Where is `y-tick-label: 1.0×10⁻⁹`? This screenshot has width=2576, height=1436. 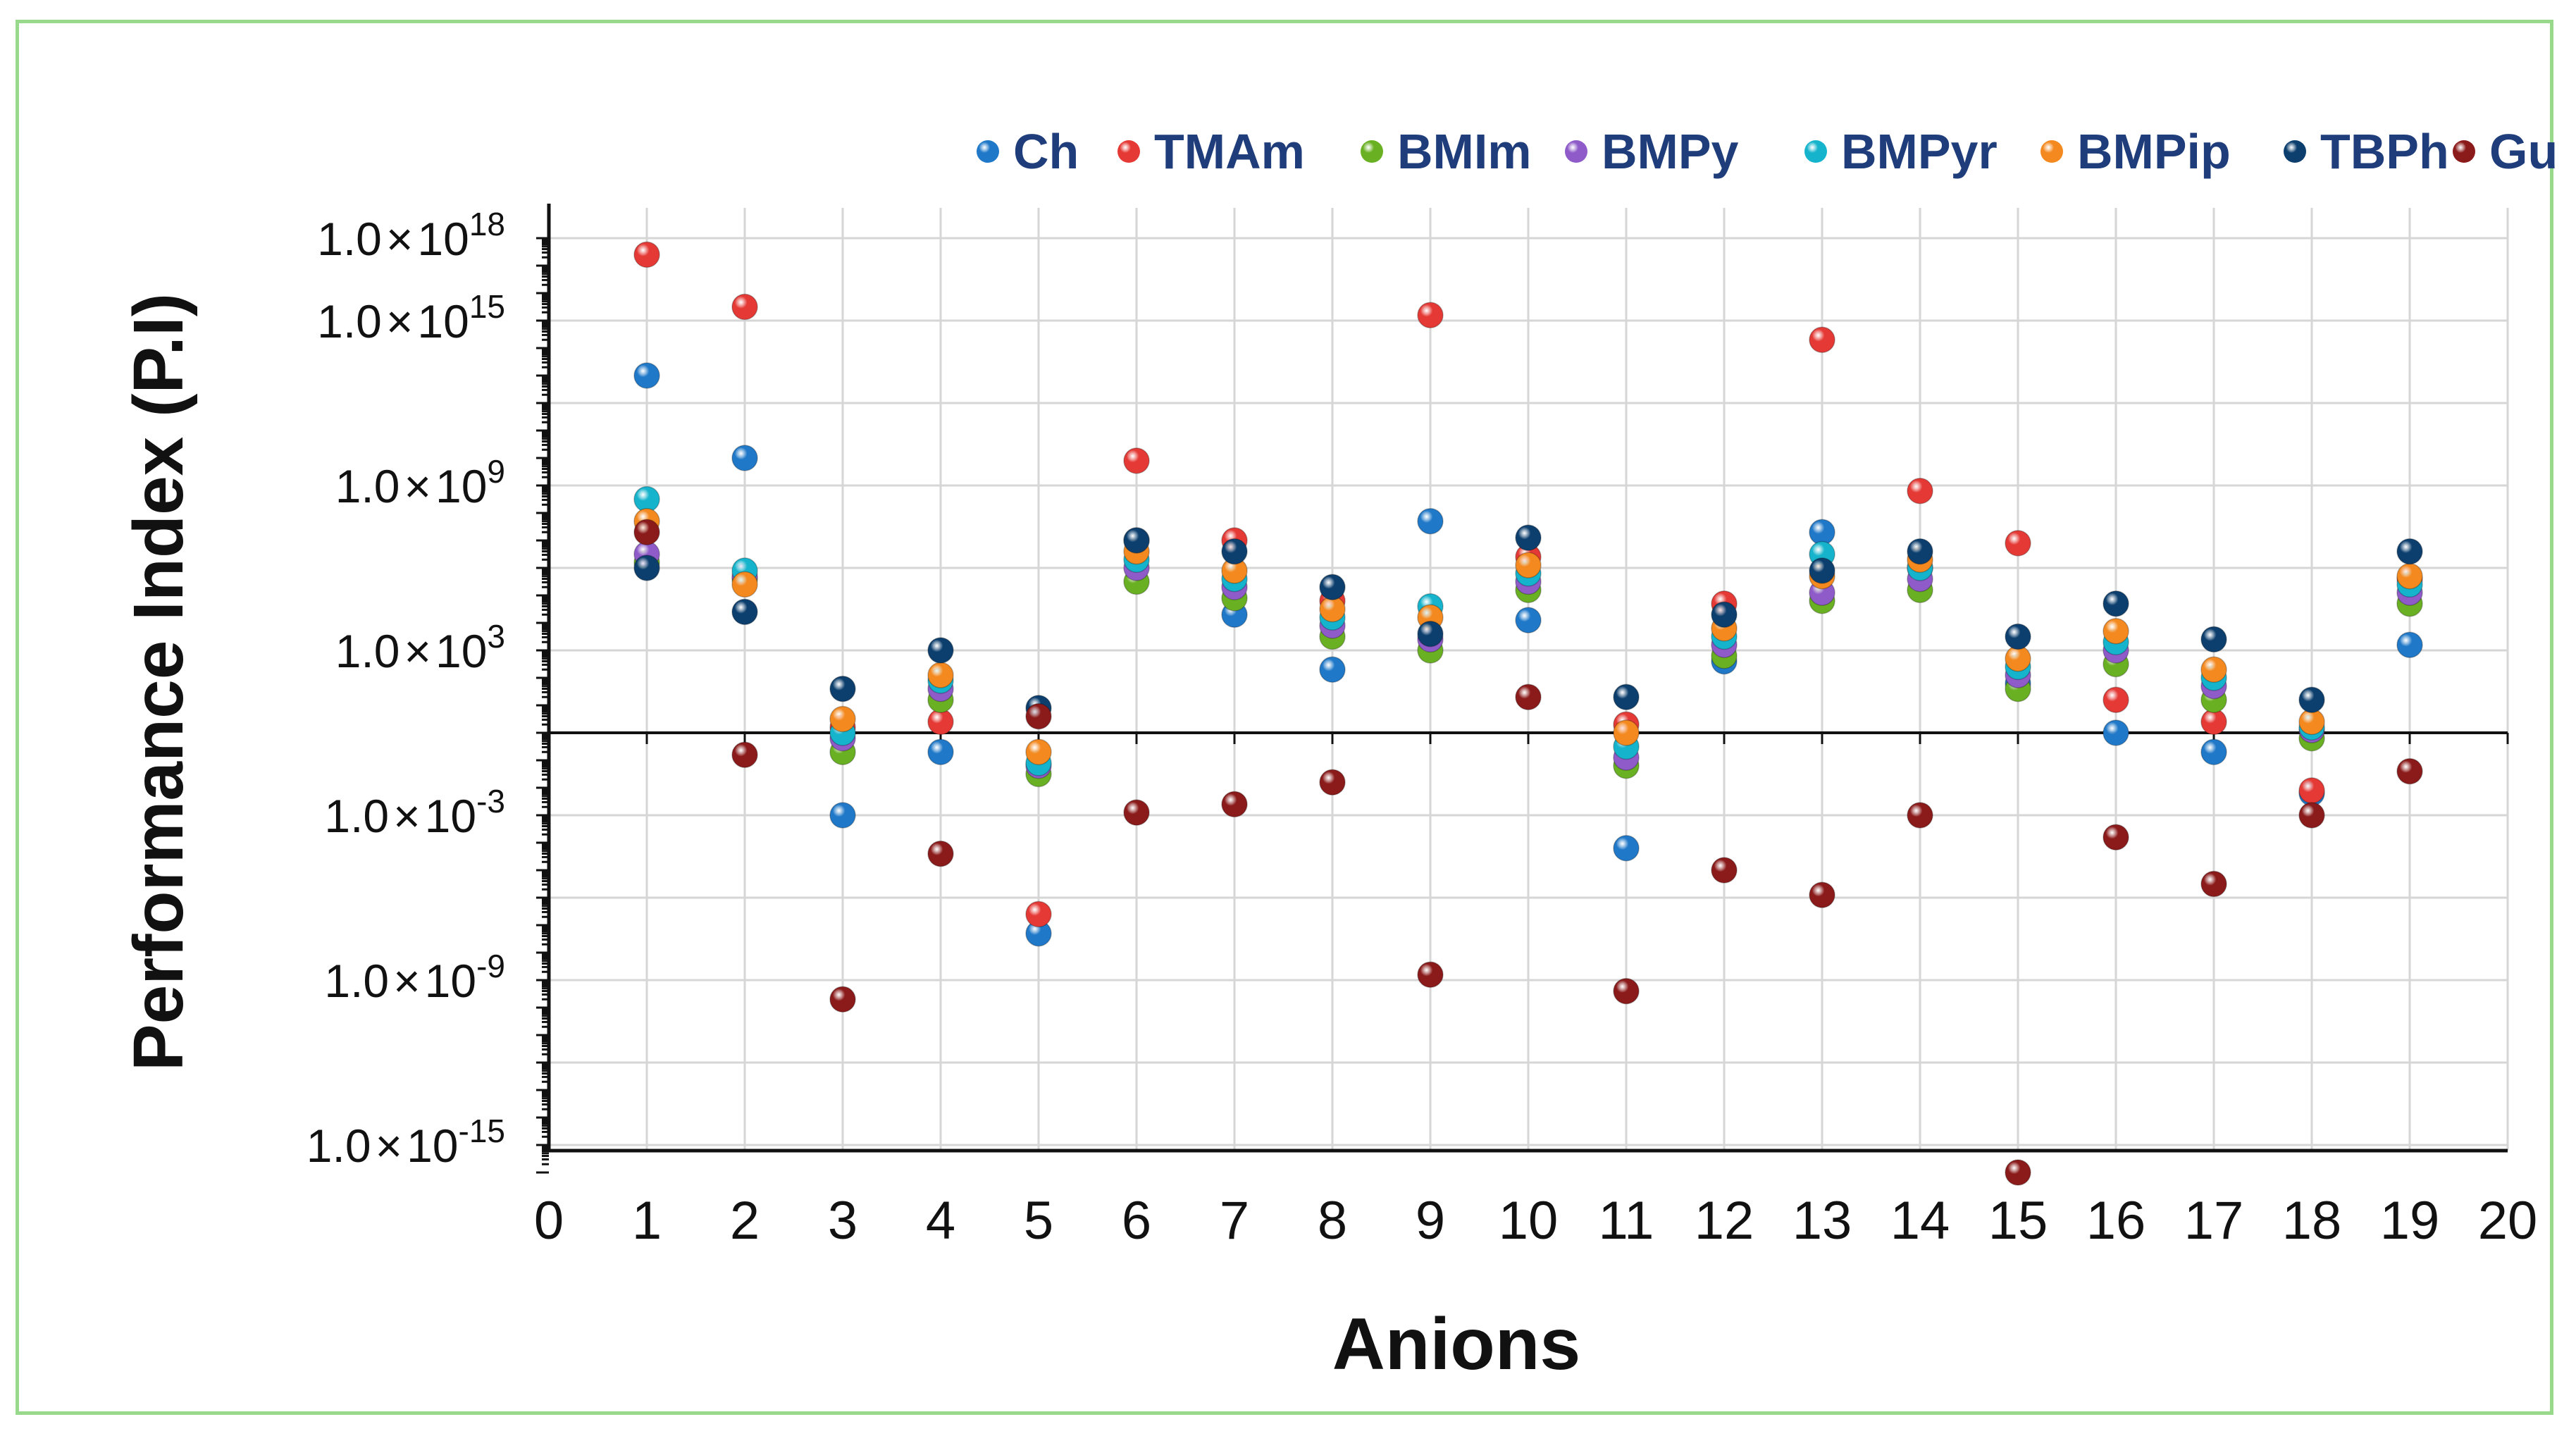 y-tick-label: 1.0×10⁻⁹ is located at coordinates (414, 977).